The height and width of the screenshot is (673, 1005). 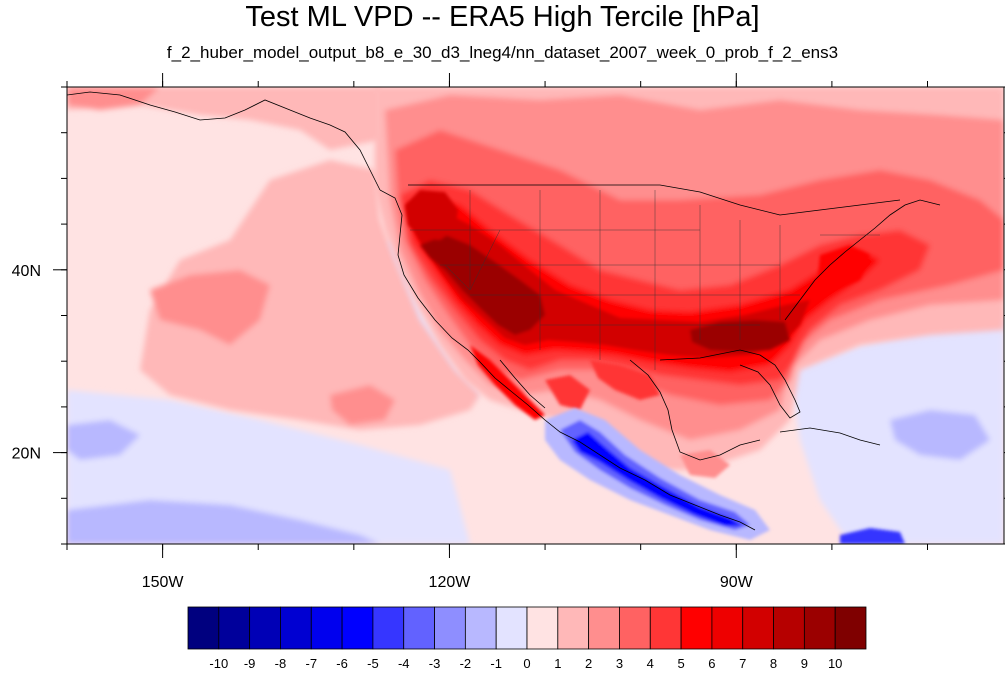 I want to click on red-plus9-west, so click(x=482, y=285).